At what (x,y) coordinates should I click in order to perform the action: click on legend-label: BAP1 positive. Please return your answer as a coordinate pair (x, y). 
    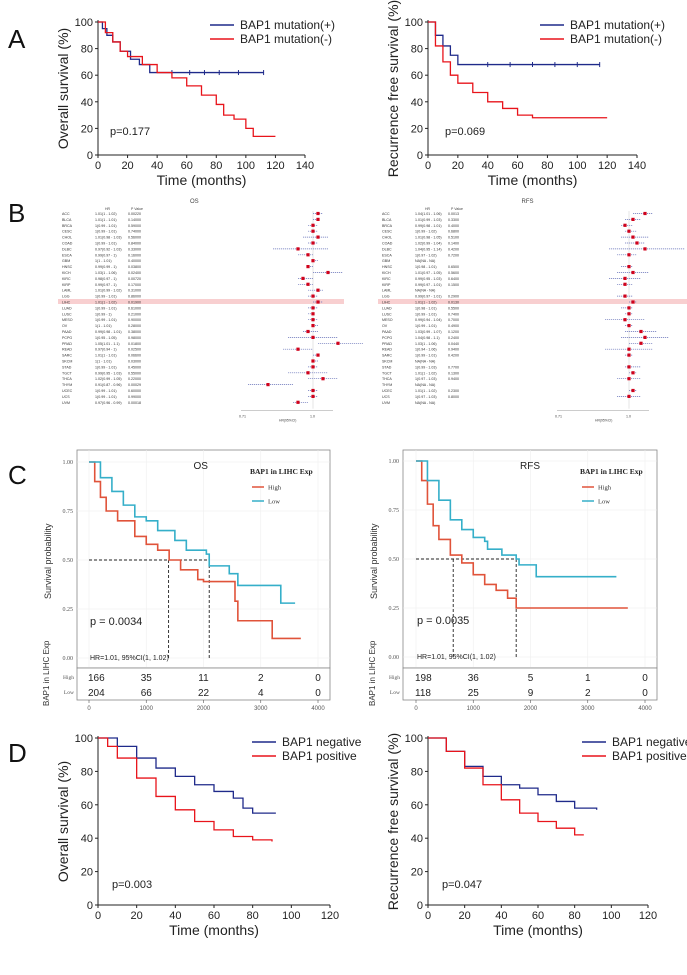
    Looking at the image, I should click on (649, 756).